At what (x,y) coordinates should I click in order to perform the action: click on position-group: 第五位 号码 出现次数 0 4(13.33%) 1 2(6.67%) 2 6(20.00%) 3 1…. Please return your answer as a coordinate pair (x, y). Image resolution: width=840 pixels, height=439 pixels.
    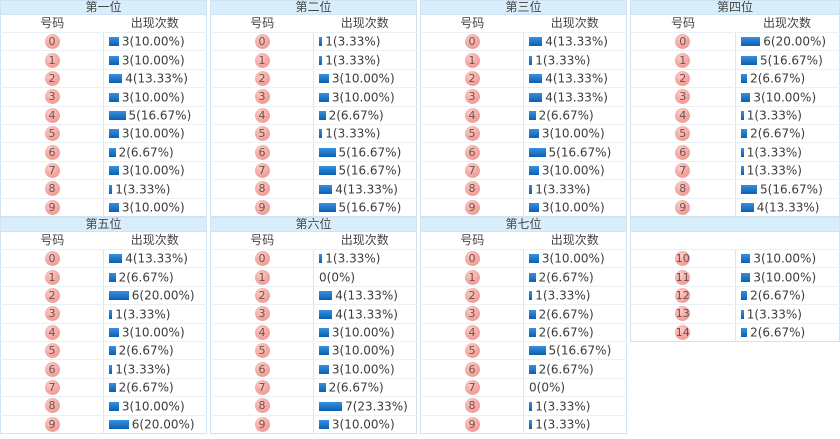
    Looking at the image, I should click on (105, 328).